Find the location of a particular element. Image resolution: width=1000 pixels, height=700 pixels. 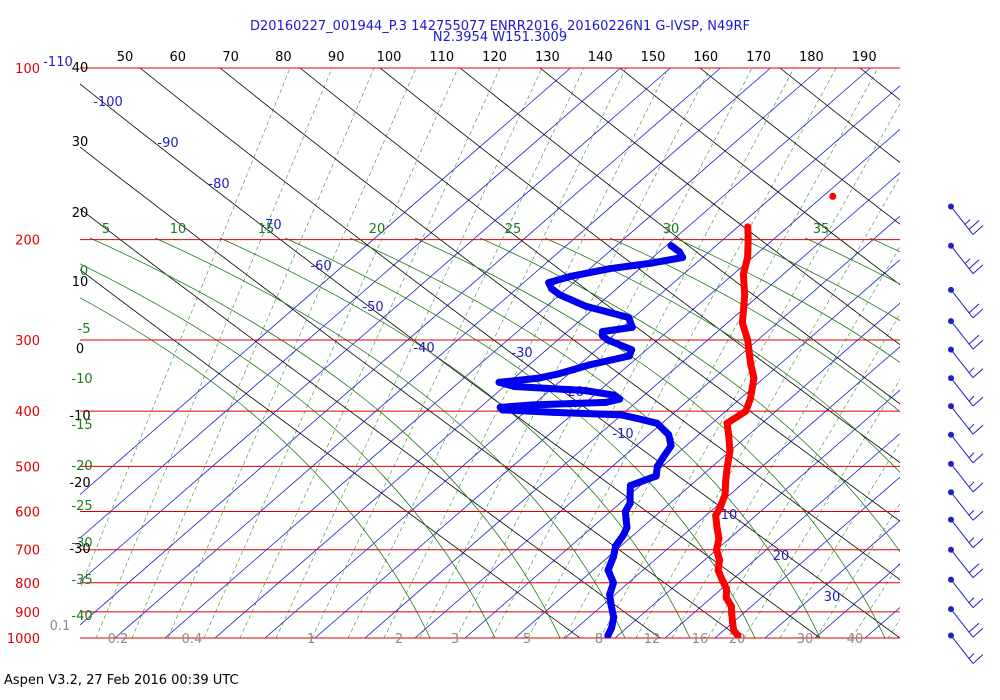

mixing-ratio-label: 1 is located at coordinates (311, 639).